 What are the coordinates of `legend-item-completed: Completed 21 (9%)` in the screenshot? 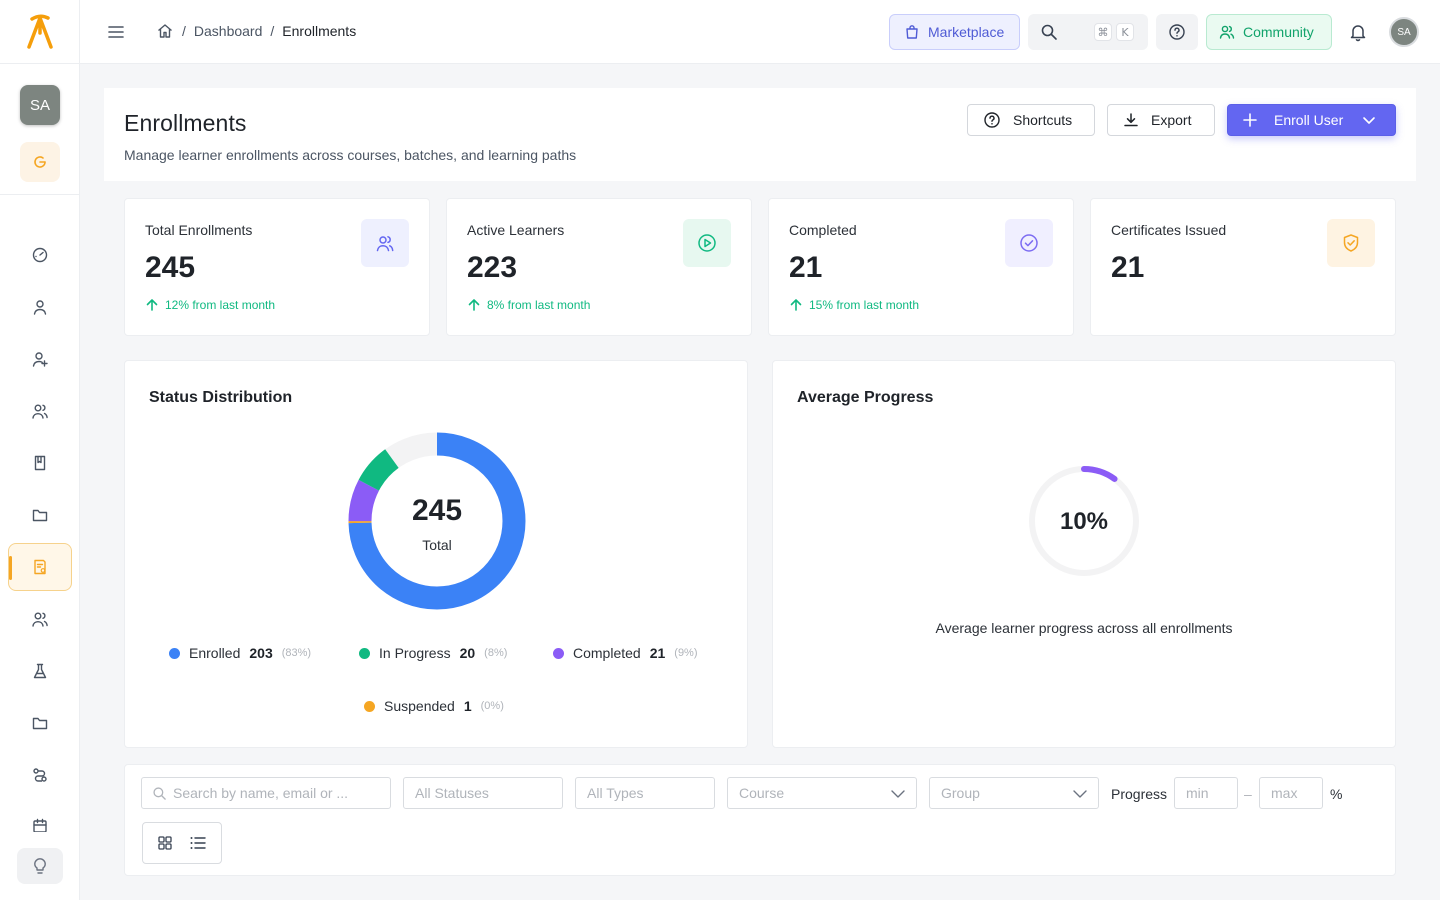 It's located at (625, 653).